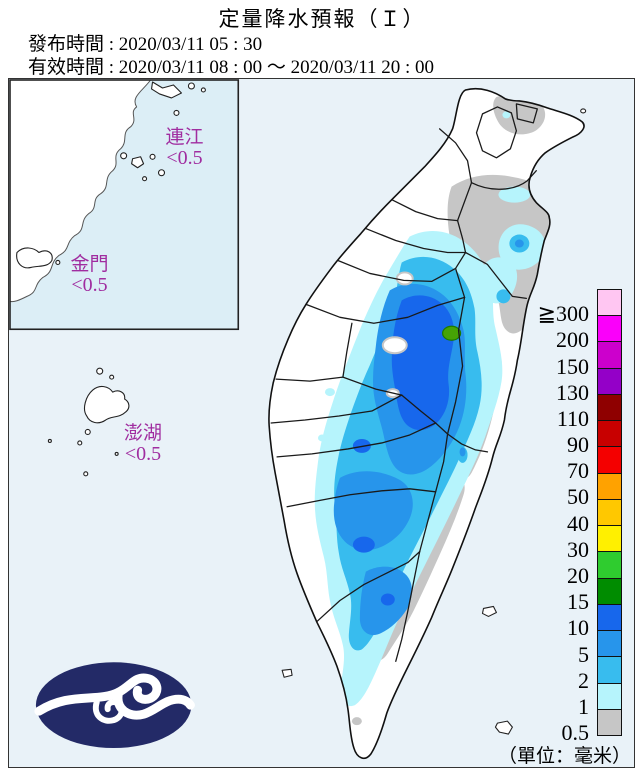 The image size is (644, 782). I want to click on issued-time-line: 發布時間 : 2020/03/11 05 : 30, so click(145, 44).